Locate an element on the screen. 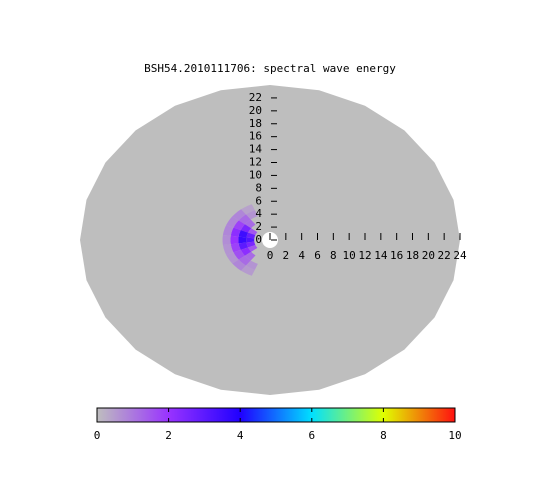 This screenshot has width=544, height=480. x-tick-label: 2 is located at coordinates (286, 255).